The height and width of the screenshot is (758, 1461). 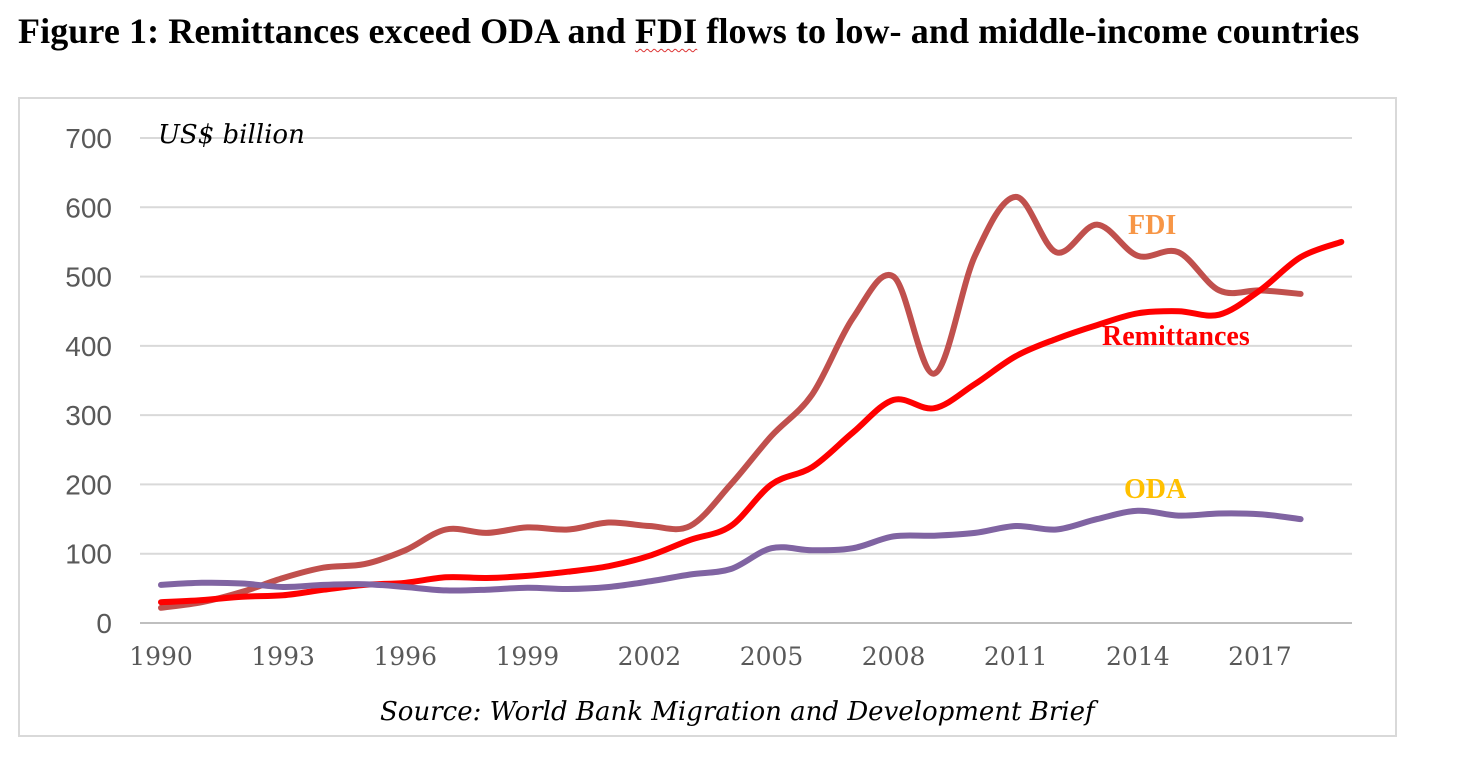 What do you see at coordinates (1176, 357) in the screenshot?
I see `series-labels: FDI Remittances ODA` at bounding box center [1176, 357].